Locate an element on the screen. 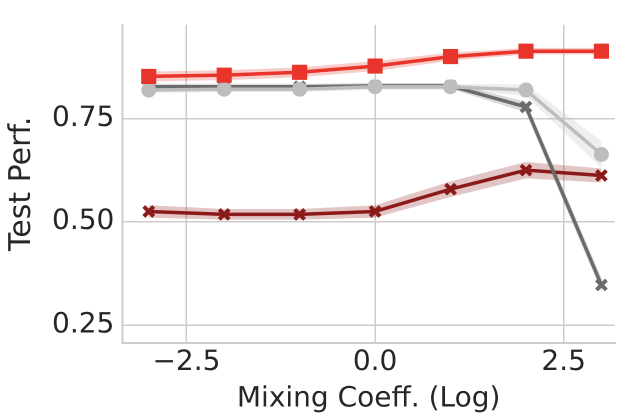 The width and height of the screenshot is (627, 420). x-axis-title: Mixing Coeff. (Log) is located at coordinates (368, 397).